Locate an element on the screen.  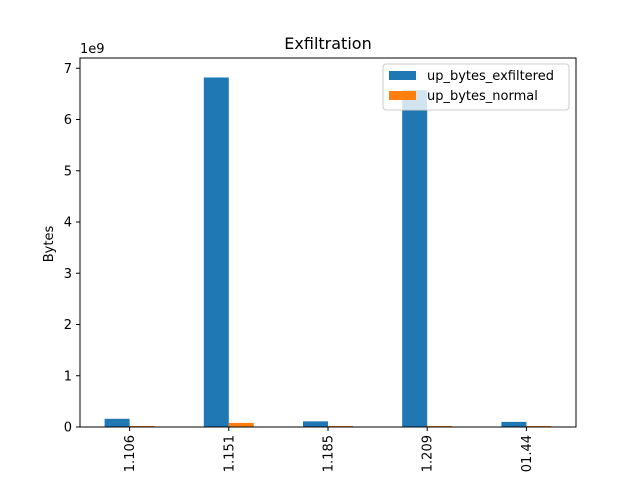
x-tick-label-2: 1.185 is located at coordinates (329, 453).